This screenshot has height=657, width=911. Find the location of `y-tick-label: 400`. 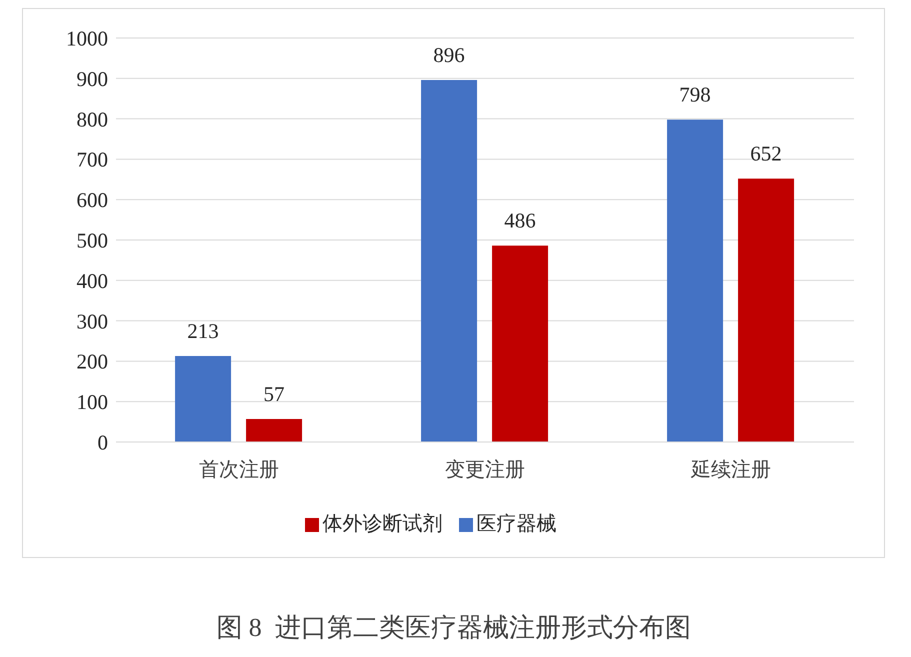

y-tick-label: 400 is located at coordinates (92, 280).